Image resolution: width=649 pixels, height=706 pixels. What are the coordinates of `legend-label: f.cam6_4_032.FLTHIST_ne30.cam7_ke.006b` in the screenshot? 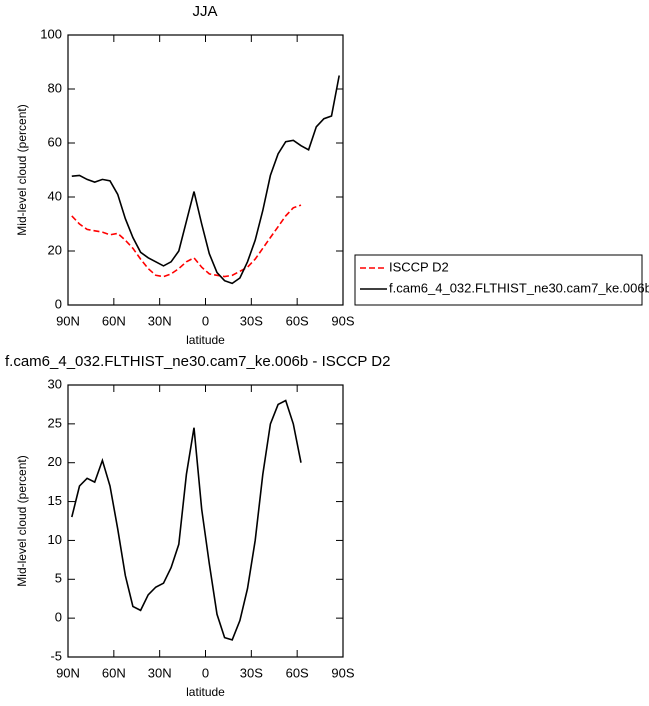 It's located at (519, 287).